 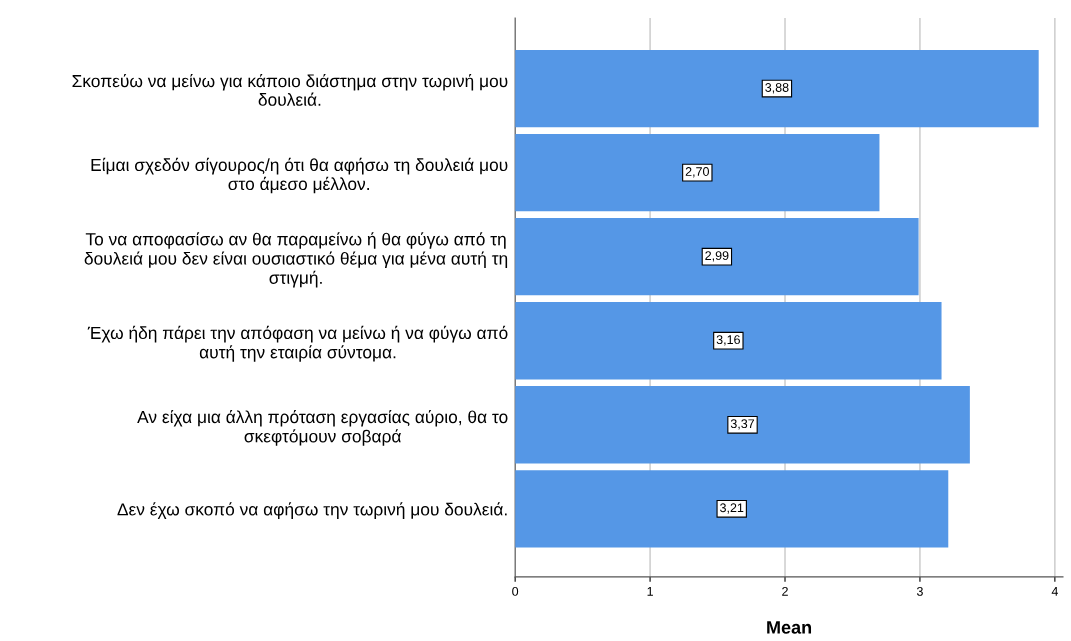 I want to click on x-tick-label: 2, so click(x=785, y=591).